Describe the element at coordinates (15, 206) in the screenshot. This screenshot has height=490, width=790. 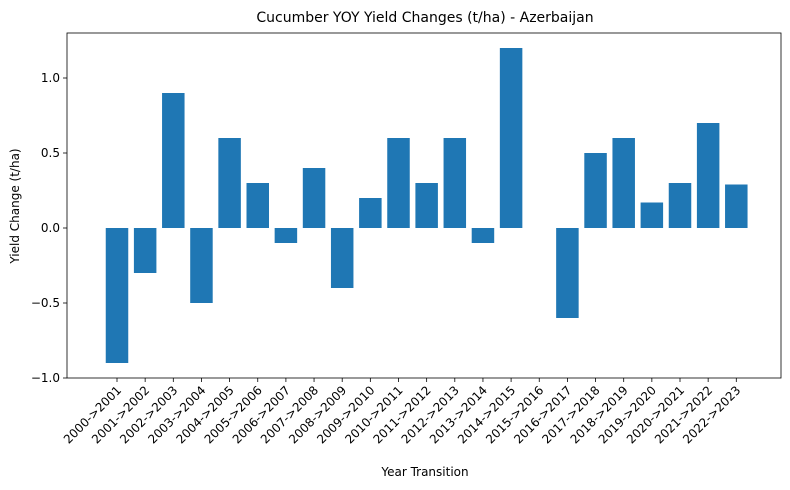
I see `y-axis-title: Yield Change (t/ha)` at that location.